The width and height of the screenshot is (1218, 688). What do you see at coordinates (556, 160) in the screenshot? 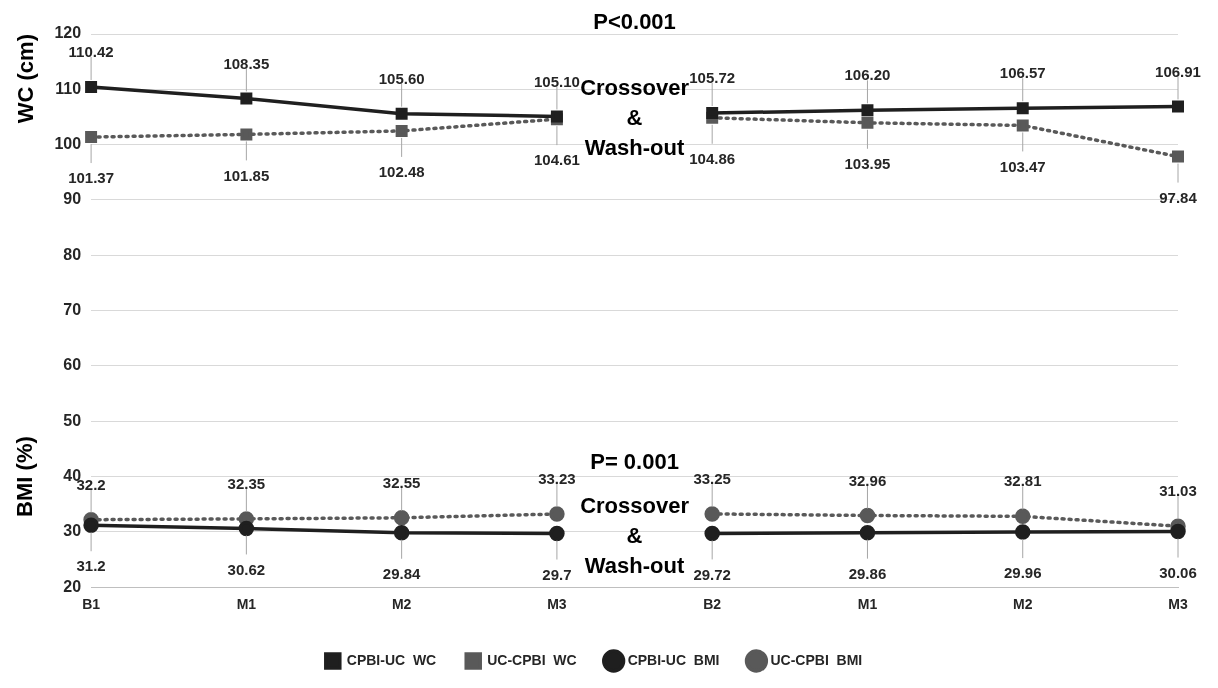
I see `data-label: 104.61` at bounding box center [556, 160].